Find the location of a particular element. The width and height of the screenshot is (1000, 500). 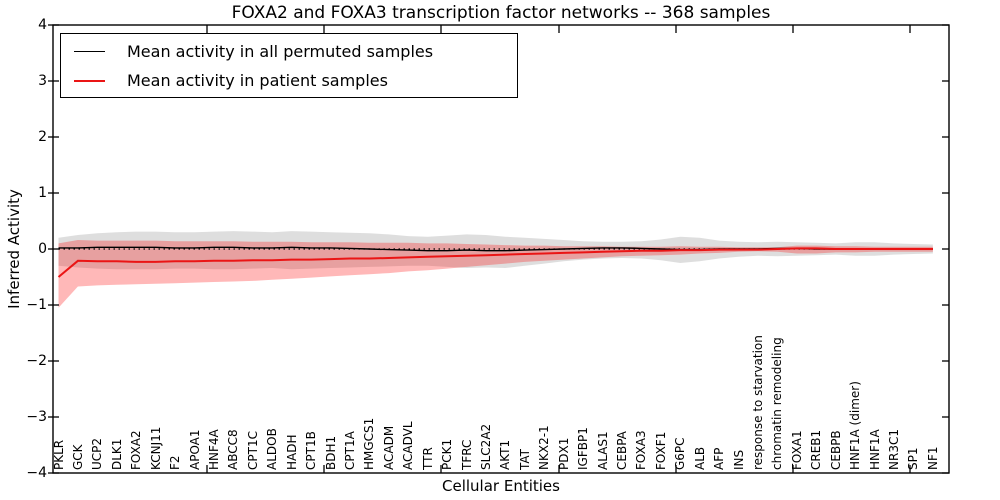

x-tick-label: HADH is located at coordinates (291, 452).